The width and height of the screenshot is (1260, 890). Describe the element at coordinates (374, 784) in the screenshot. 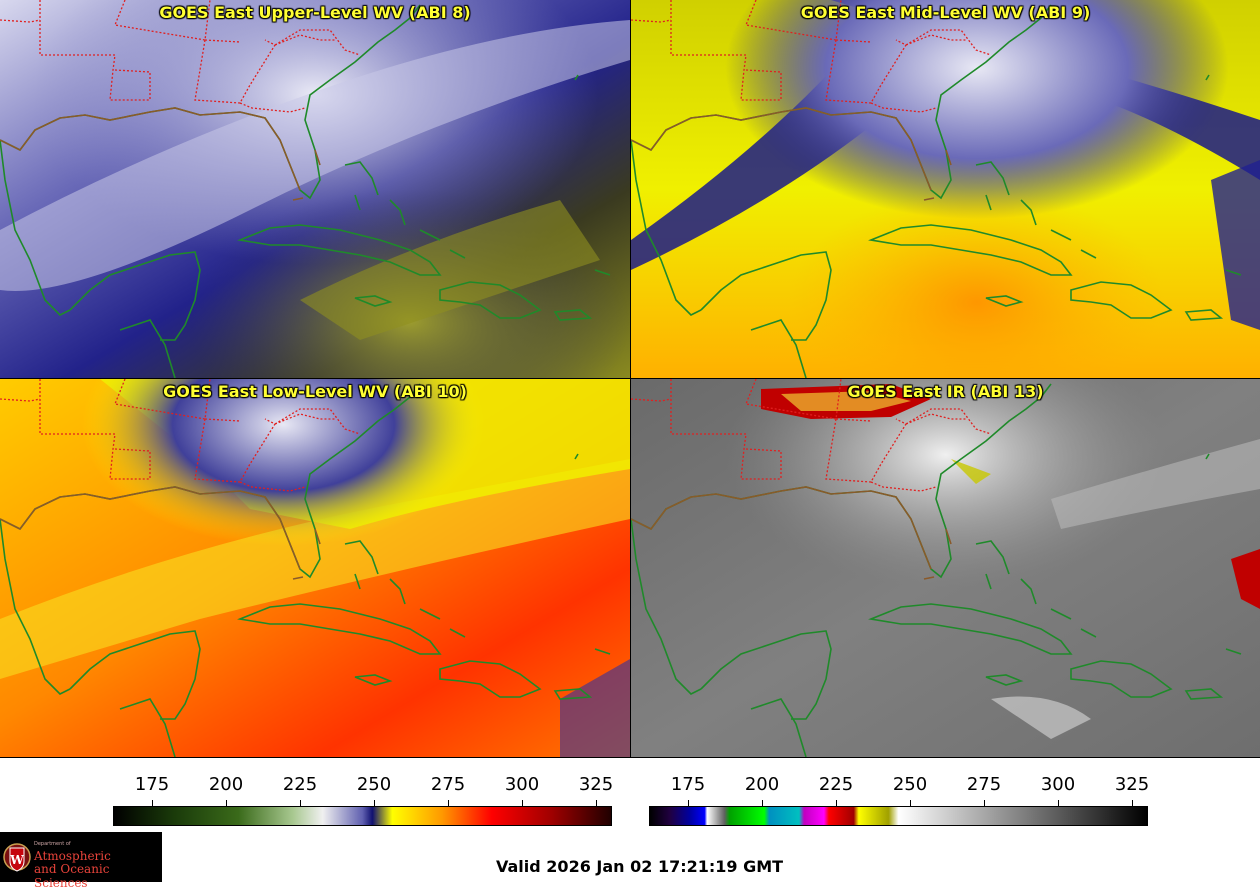

I see `wv-colorbar-tick-label: 250` at that location.